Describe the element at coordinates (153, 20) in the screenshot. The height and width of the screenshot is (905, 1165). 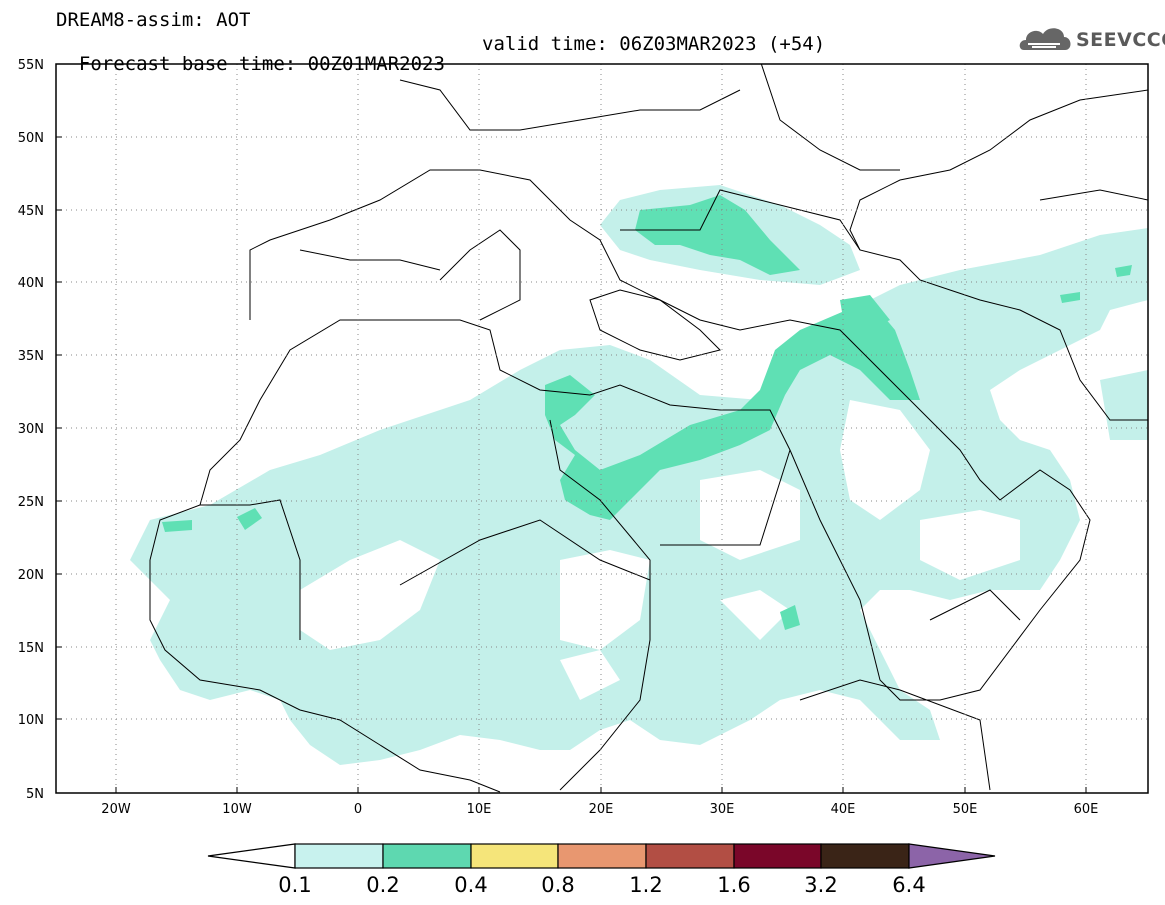
I see `map-title: DREAM8-assim: AOT` at that location.